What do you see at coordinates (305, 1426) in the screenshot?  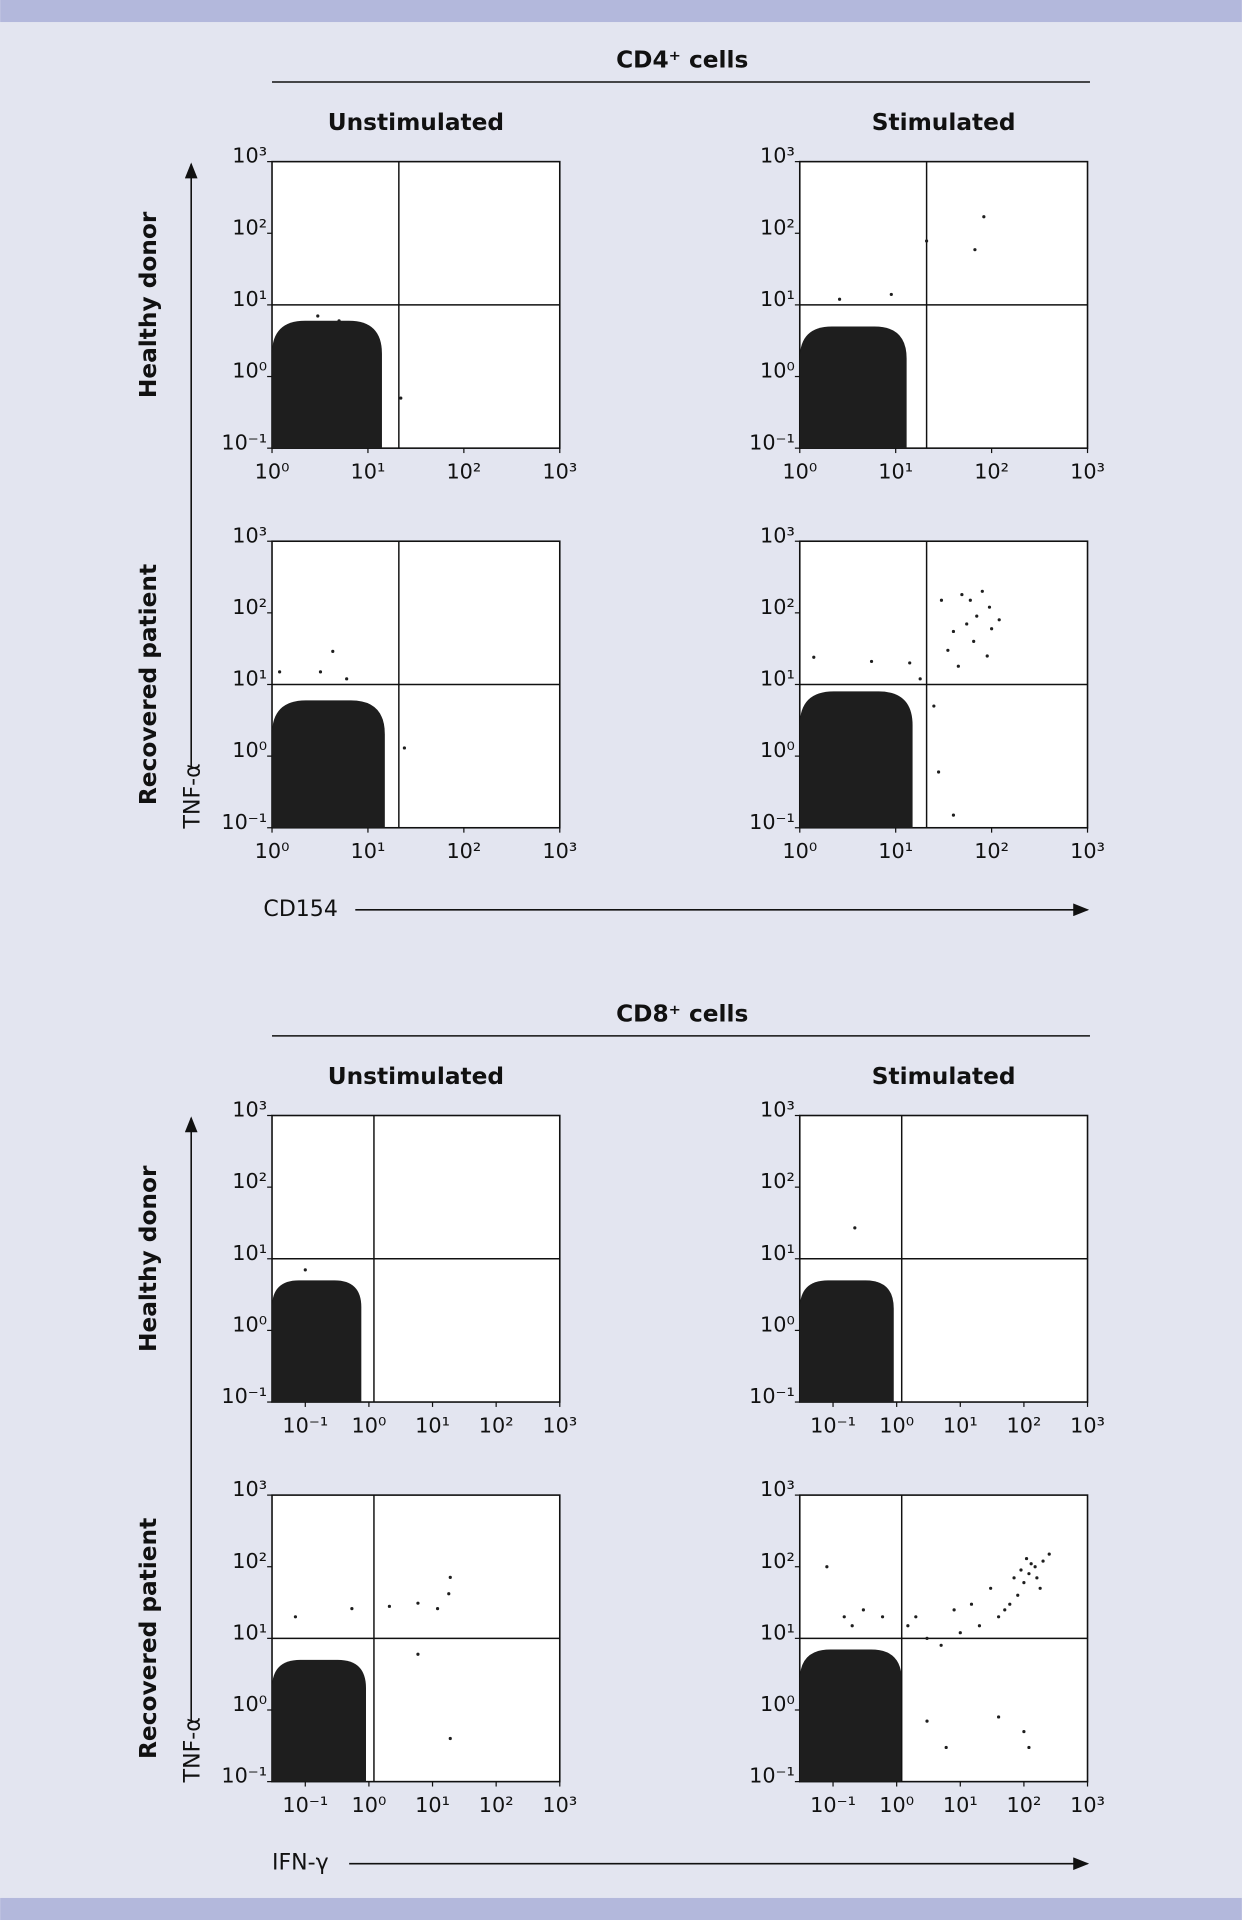 I see `x-tick-label: 10⁻¹` at bounding box center [305, 1426].